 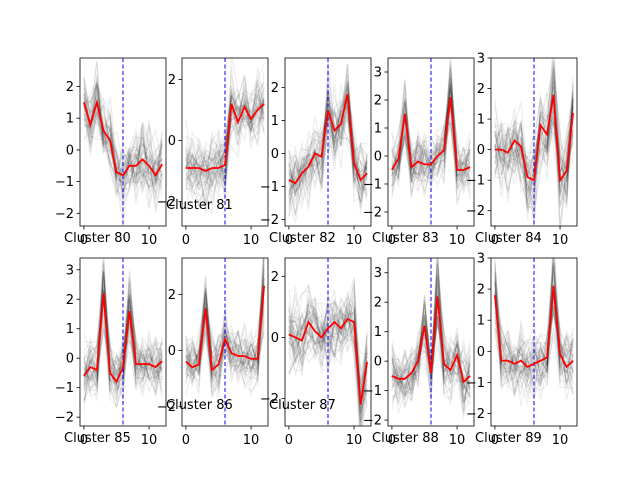 What do you see at coordinates (302, 238) in the screenshot?
I see `cluster-label: Cluster 82` at bounding box center [302, 238].